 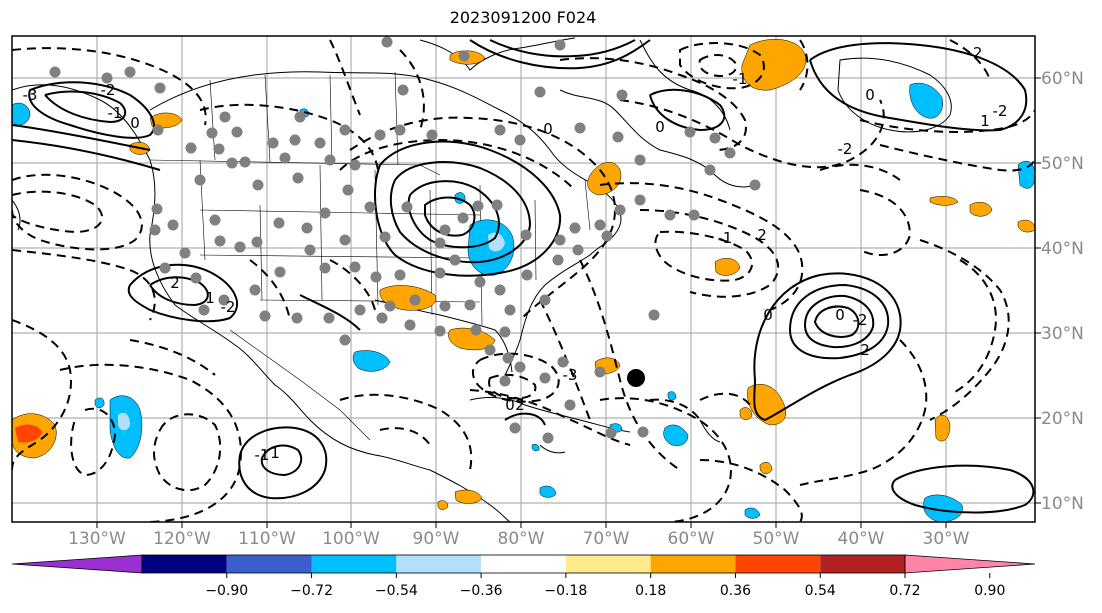 I want to click on colorbar-outline, so click(x=523, y=564).